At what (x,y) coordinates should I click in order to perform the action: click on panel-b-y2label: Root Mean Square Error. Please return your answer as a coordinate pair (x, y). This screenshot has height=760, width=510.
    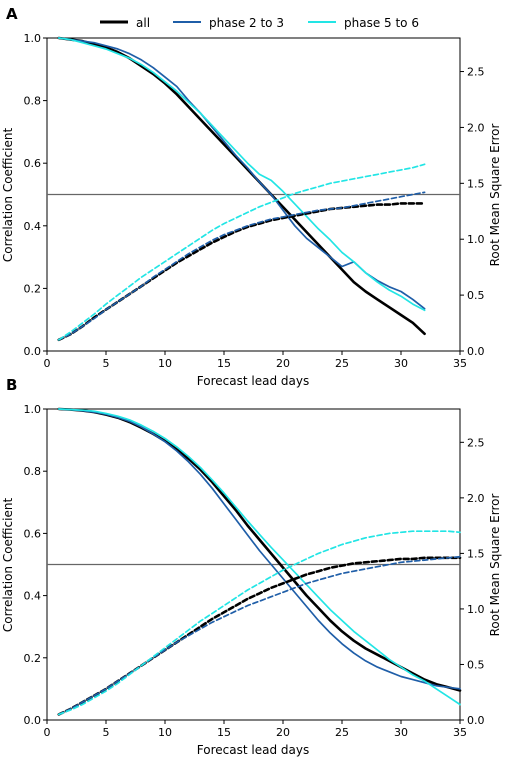
    Looking at the image, I should click on (495, 565).